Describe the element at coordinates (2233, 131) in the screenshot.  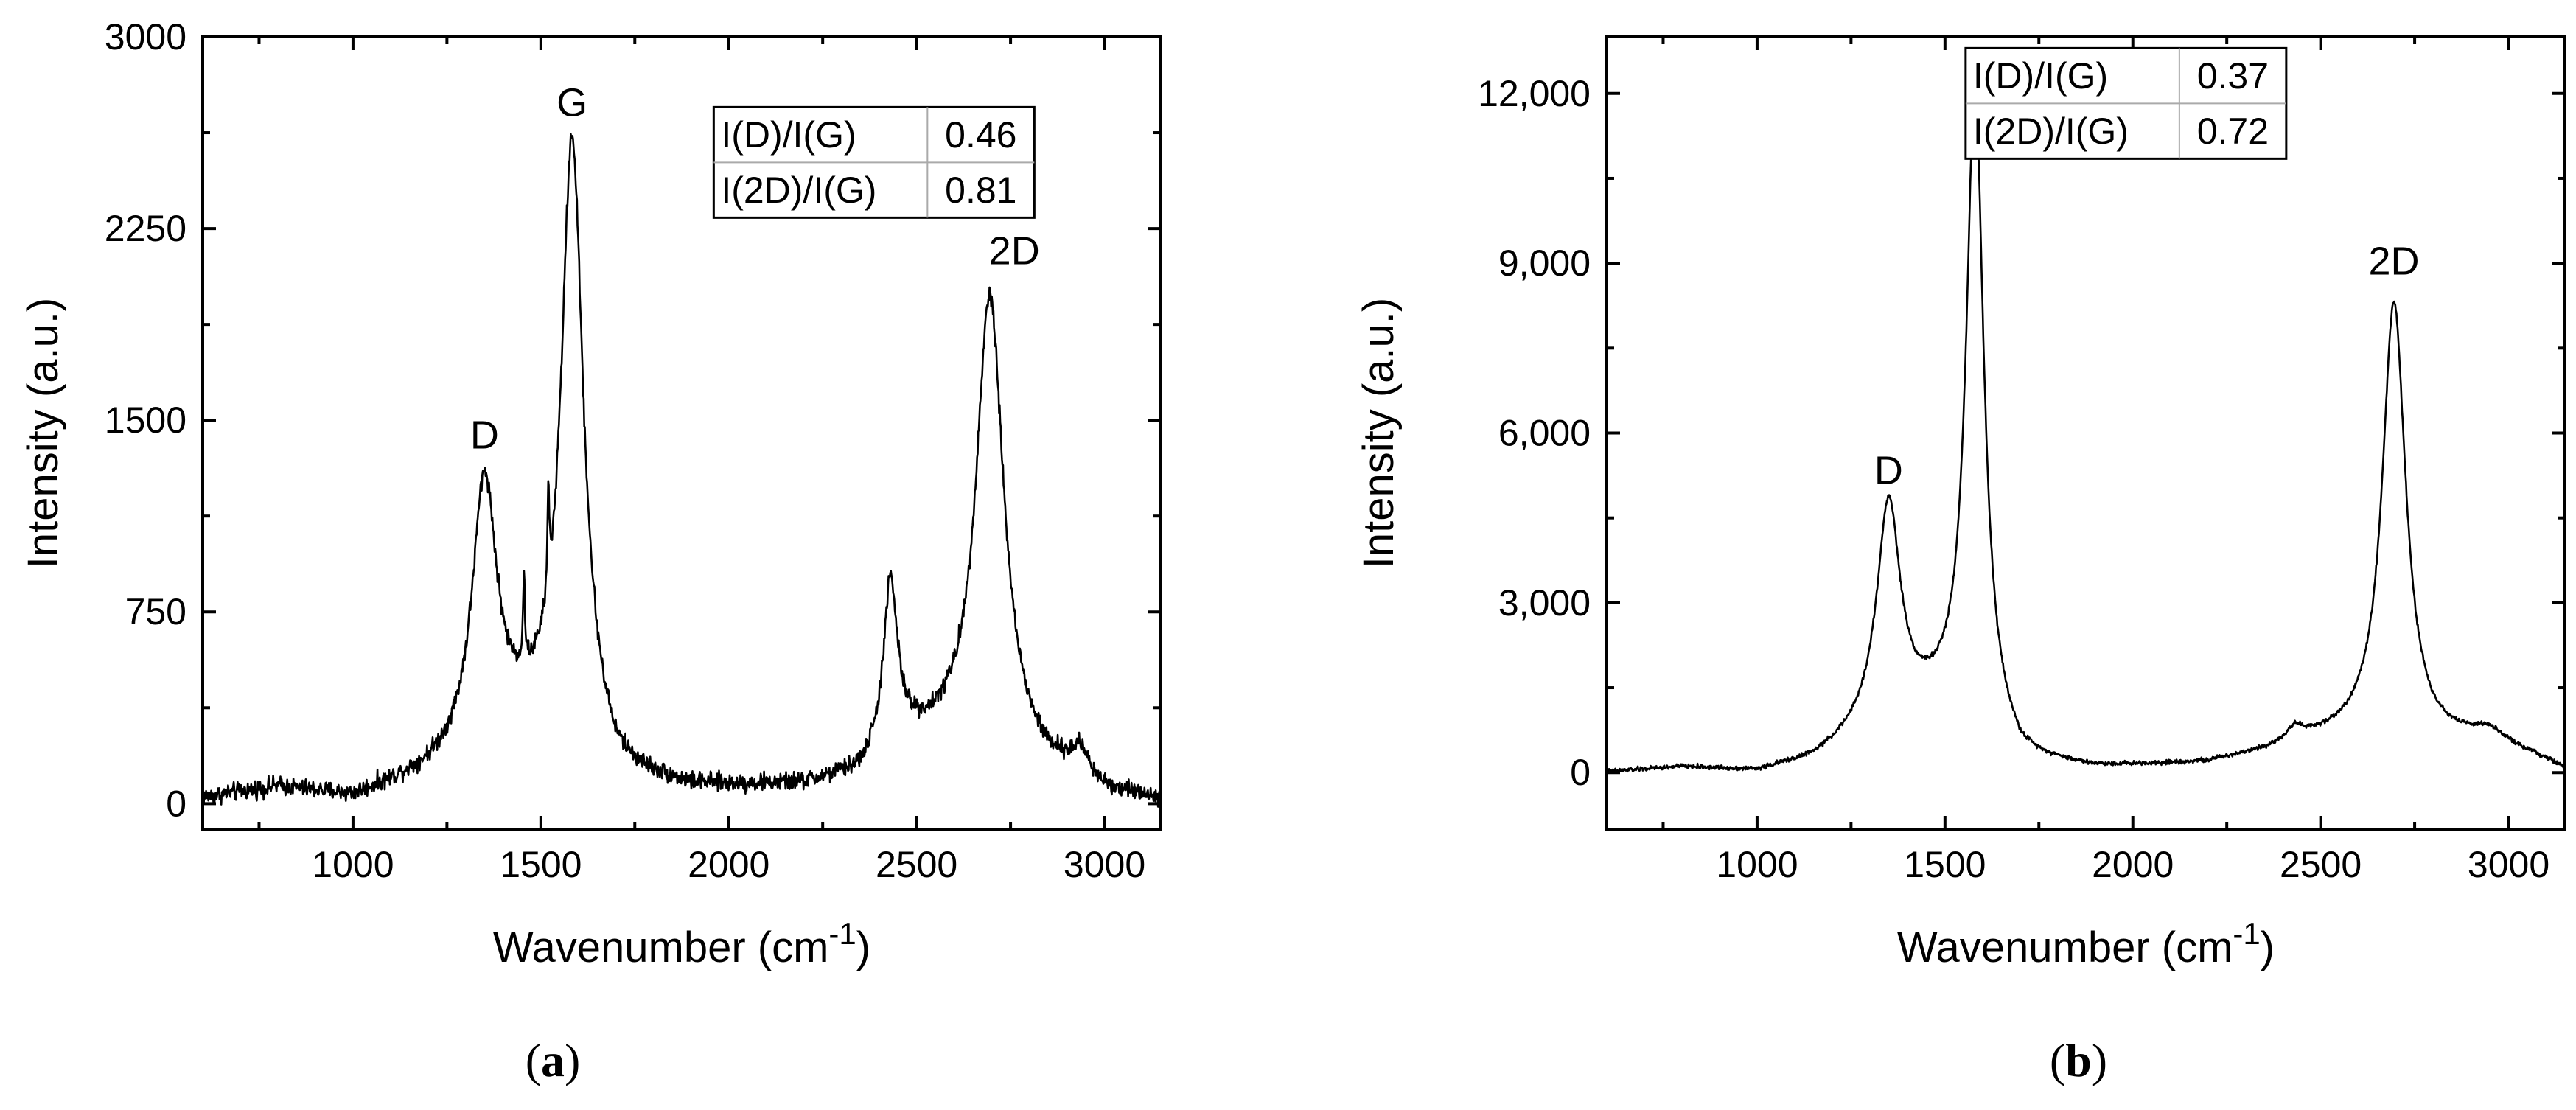
I see `ratio-value: 0.72` at that location.